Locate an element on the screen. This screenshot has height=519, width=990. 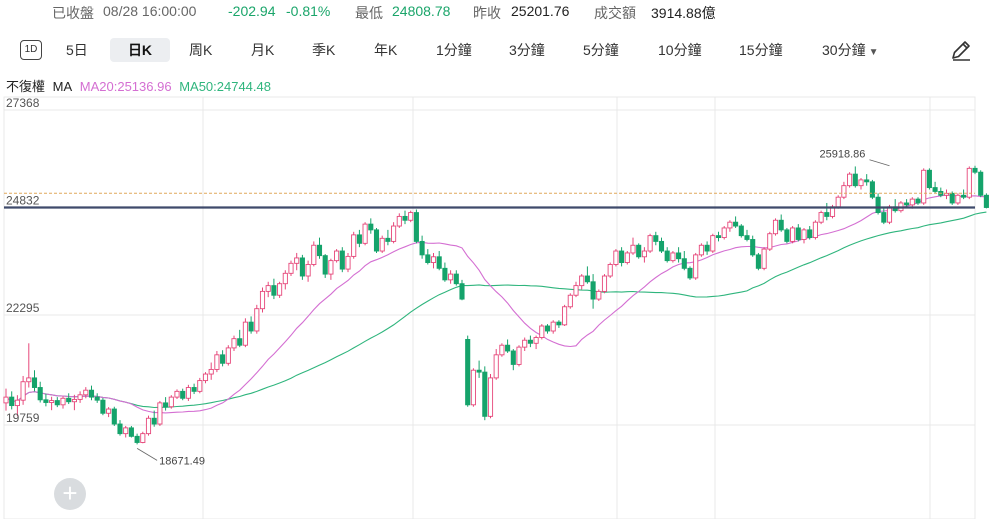
tab-1d: 1D is located at coordinates (31, 50).